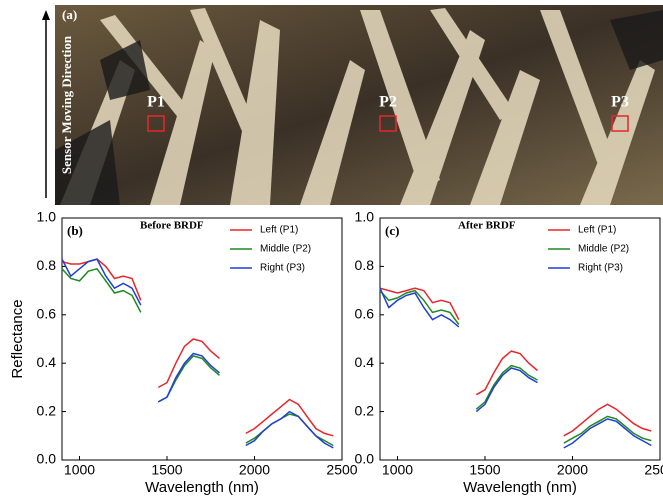  Describe the element at coordinates (156, 102) in the screenshot. I see `point-label: P1` at that location.